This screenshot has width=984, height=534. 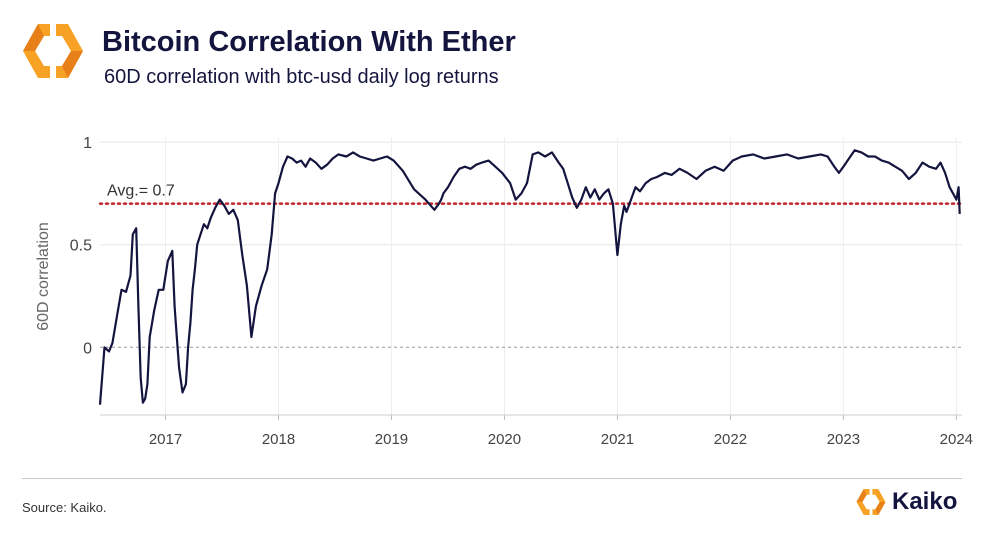 What do you see at coordinates (391, 439) in the screenshot?
I see `x-tick-label-2: 2019` at bounding box center [391, 439].